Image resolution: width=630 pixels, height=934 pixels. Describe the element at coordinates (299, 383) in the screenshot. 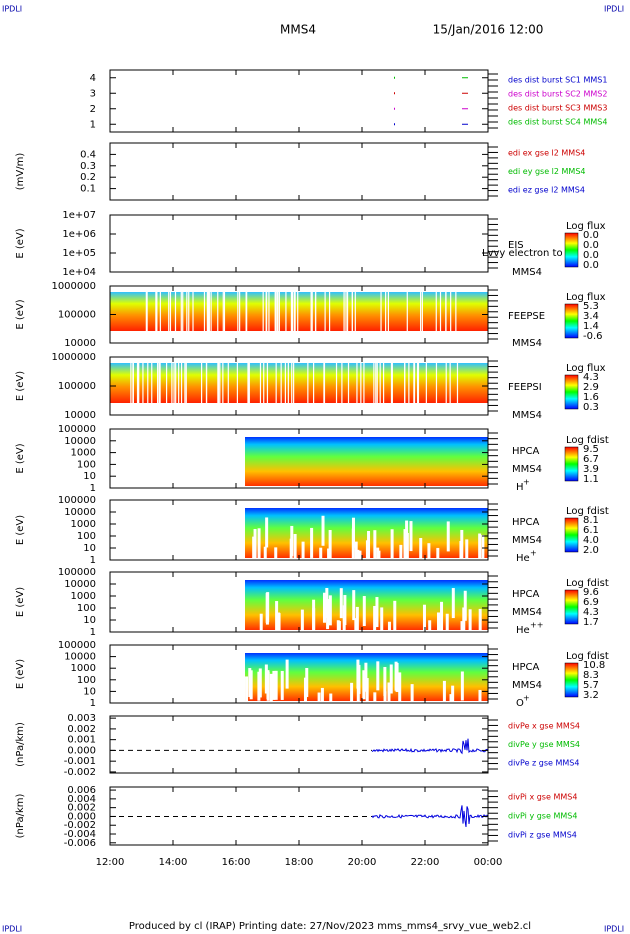

I see `spectrogram` at that location.